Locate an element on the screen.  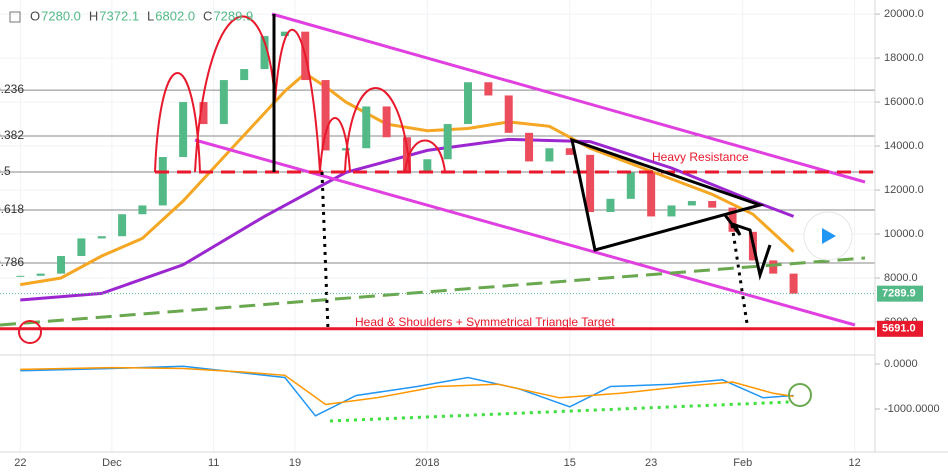
y-tick-label: 10000.0 is located at coordinates (904, 234).